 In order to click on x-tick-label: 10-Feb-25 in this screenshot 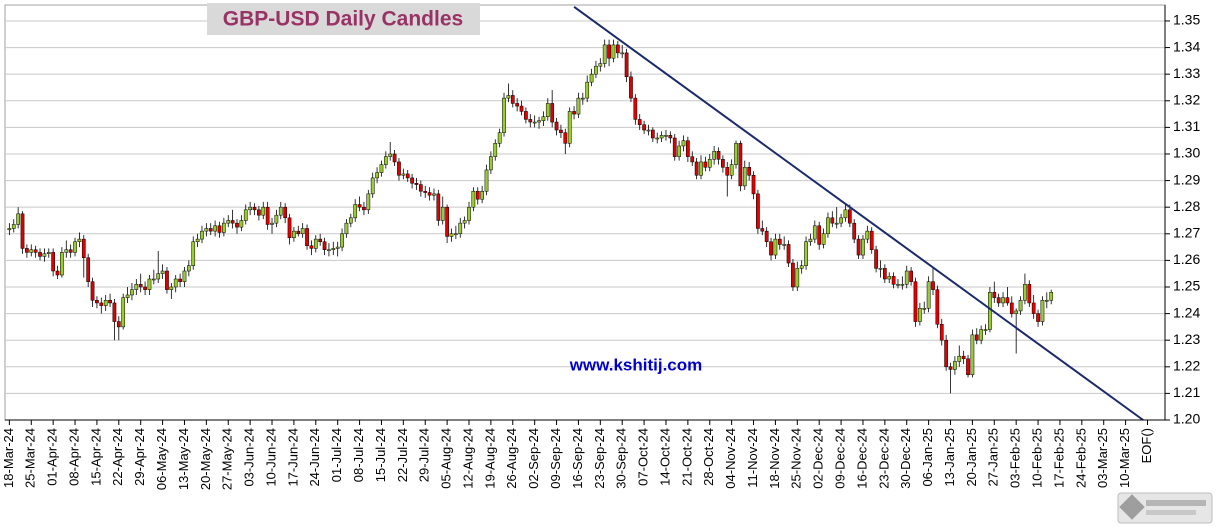, I will do `click(1036, 458)`.